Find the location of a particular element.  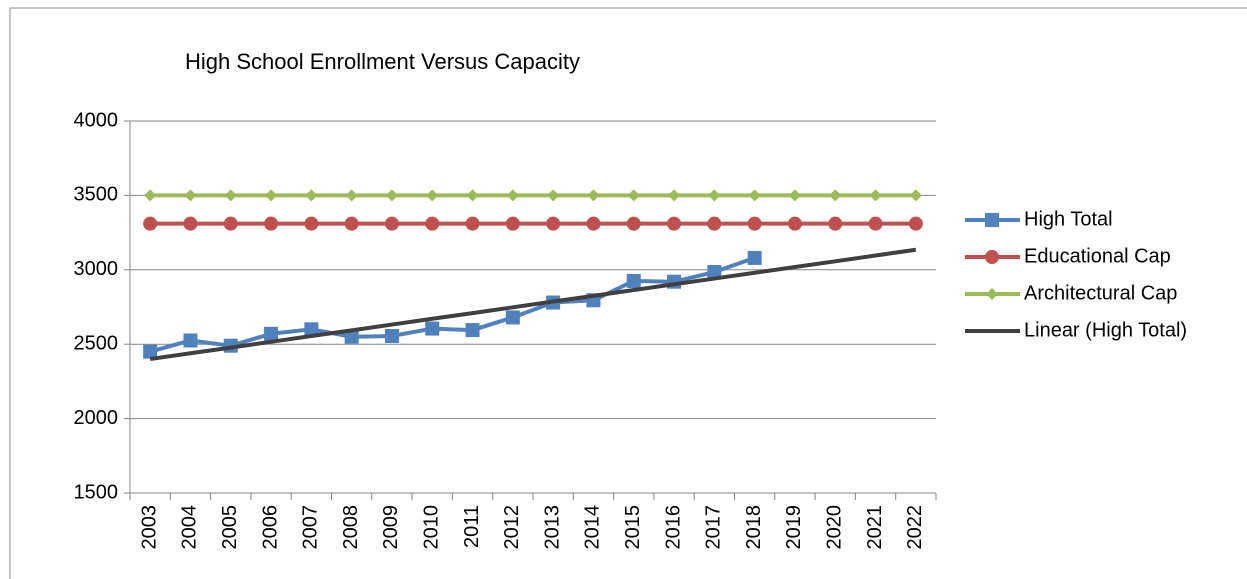

legend-label: Architectural Cap is located at coordinates (1100, 293).